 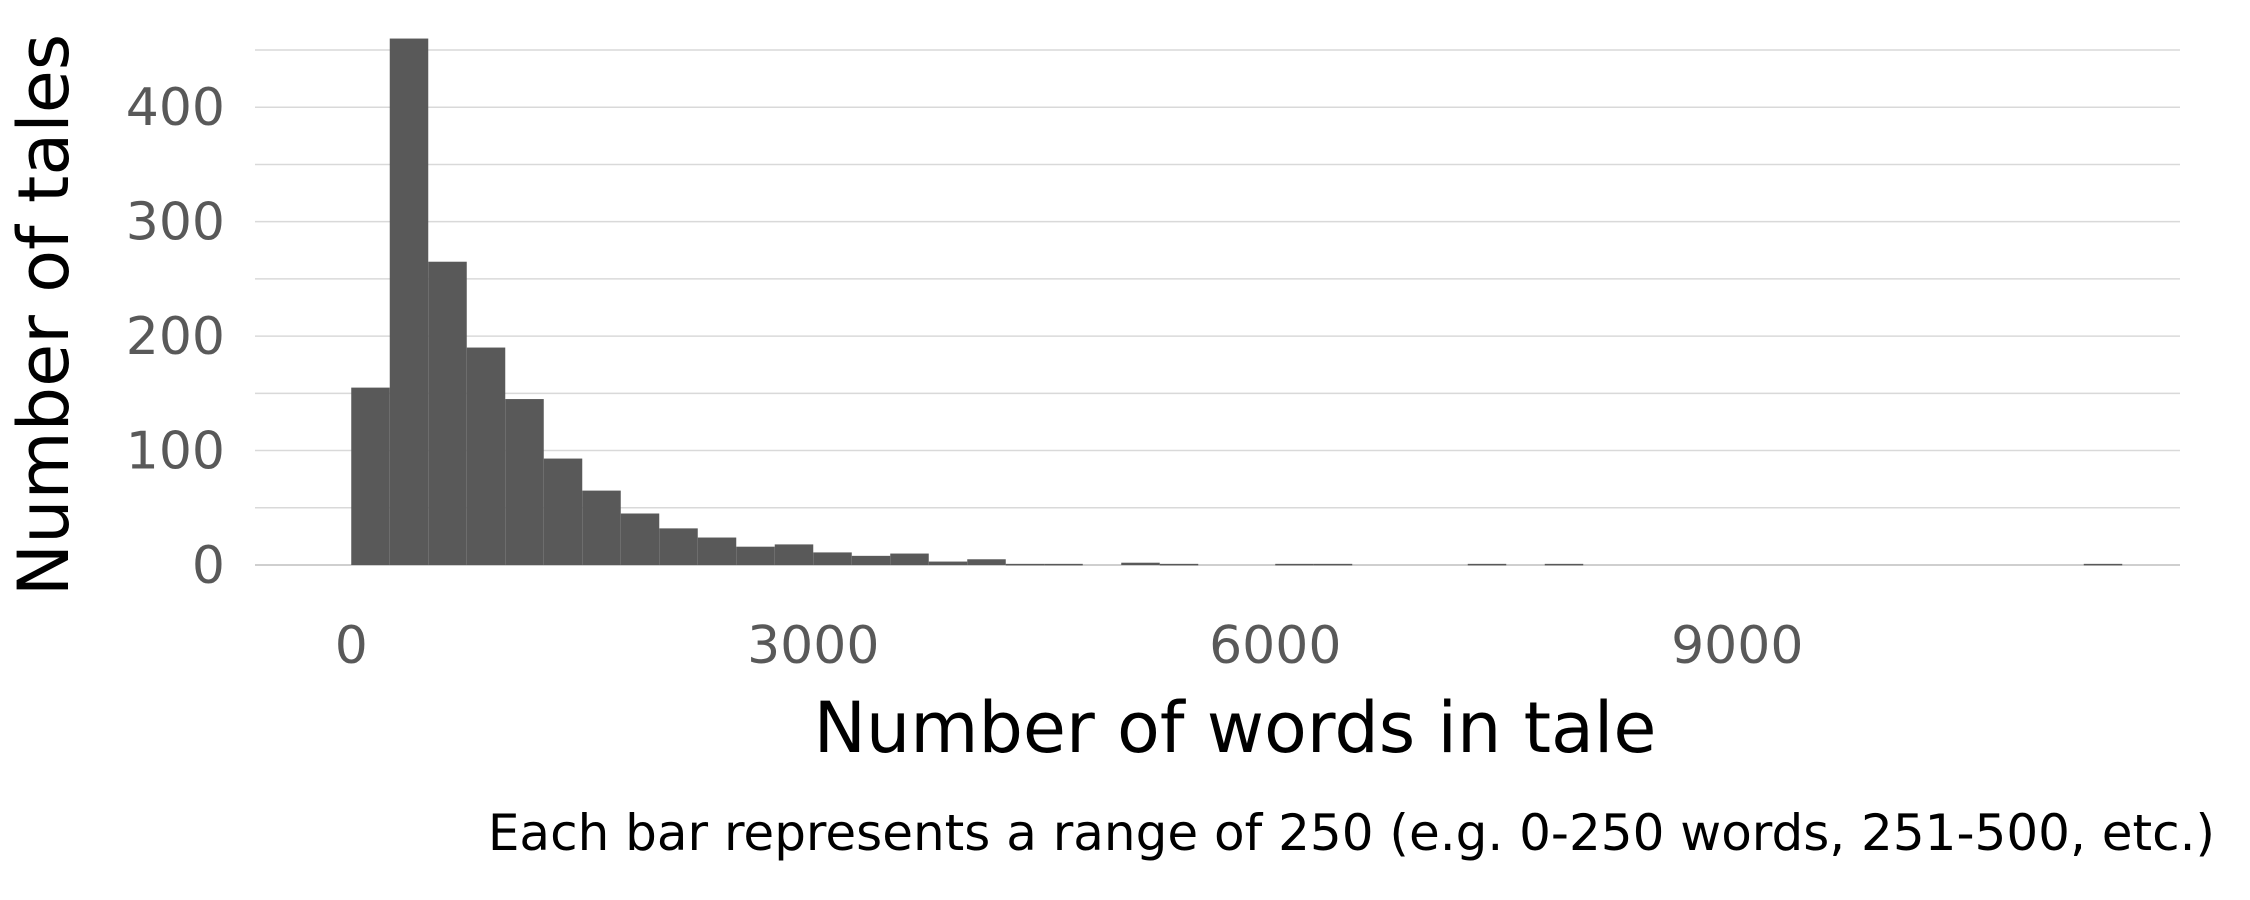 What do you see at coordinates (1275, 646) in the screenshot?
I see `x-tick-label: 6000` at bounding box center [1275, 646].